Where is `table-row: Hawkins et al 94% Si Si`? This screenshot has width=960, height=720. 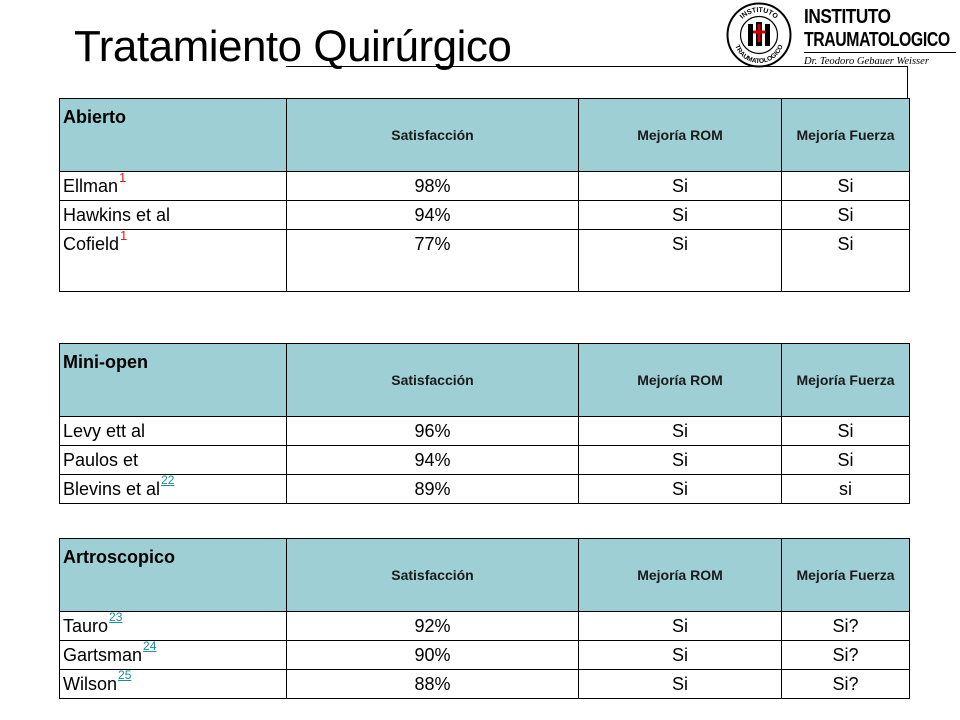
table-row: Hawkins et al 94% Si Si is located at coordinates (484, 215).